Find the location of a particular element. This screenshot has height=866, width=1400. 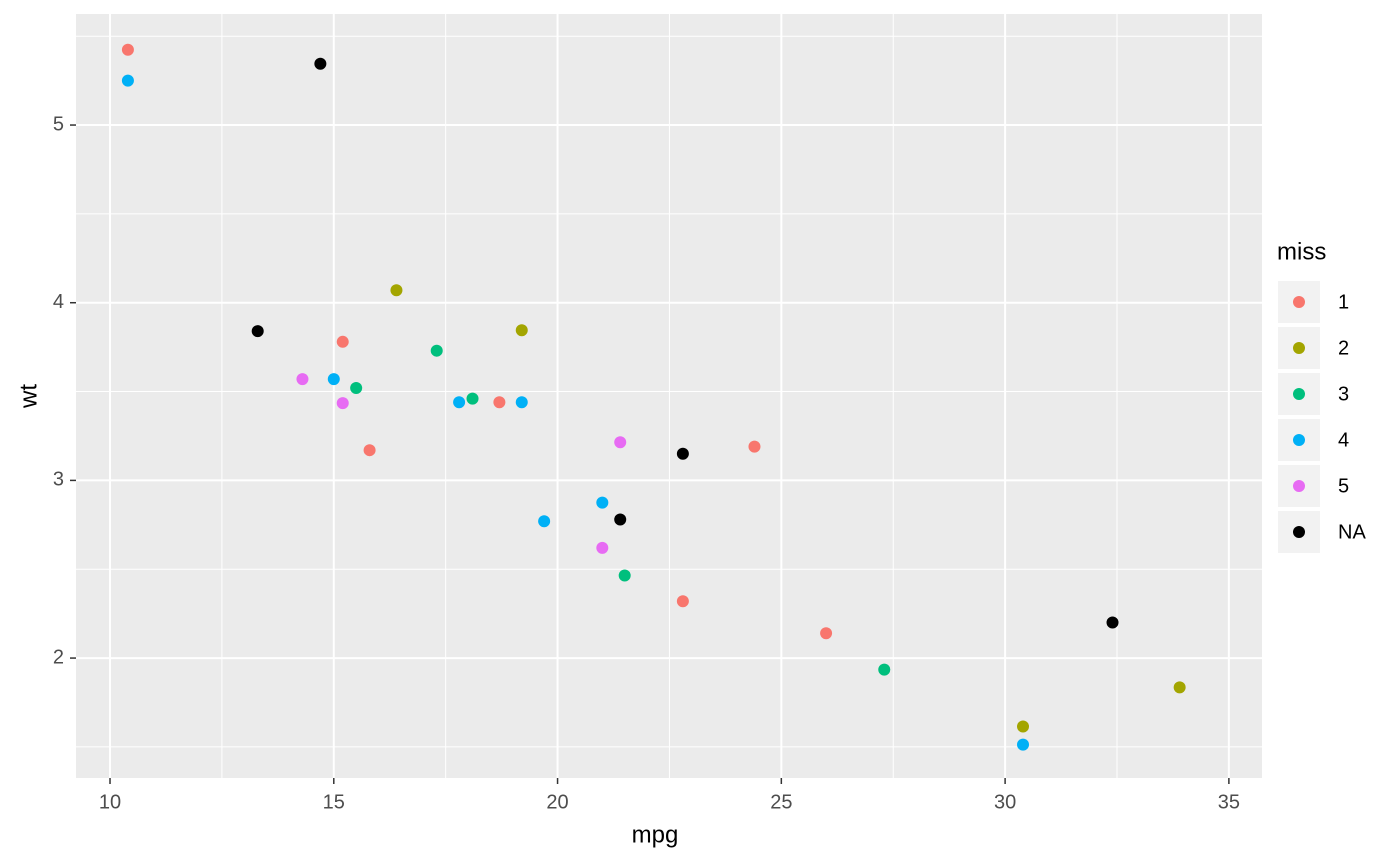

legend-label: NA is located at coordinates (1352, 532).